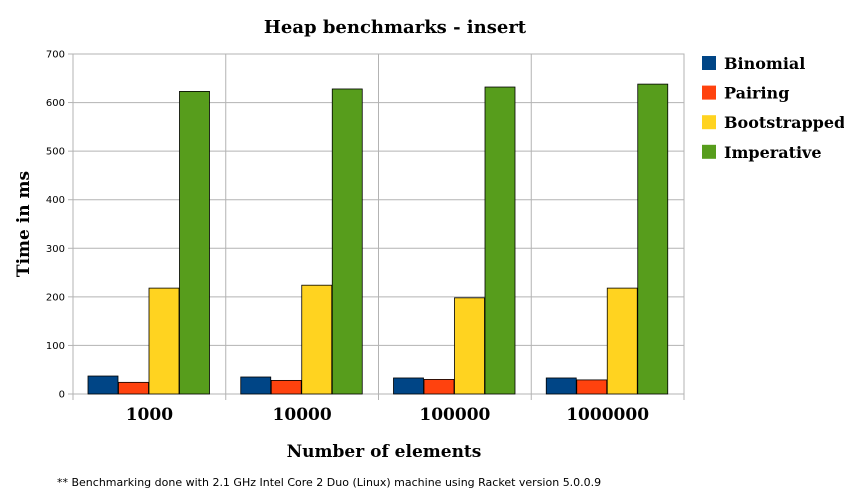  What do you see at coordinates (24, 224) in the screenshot?
I see `y-axis-title: Time in ms` at bounding box center [24, 224].